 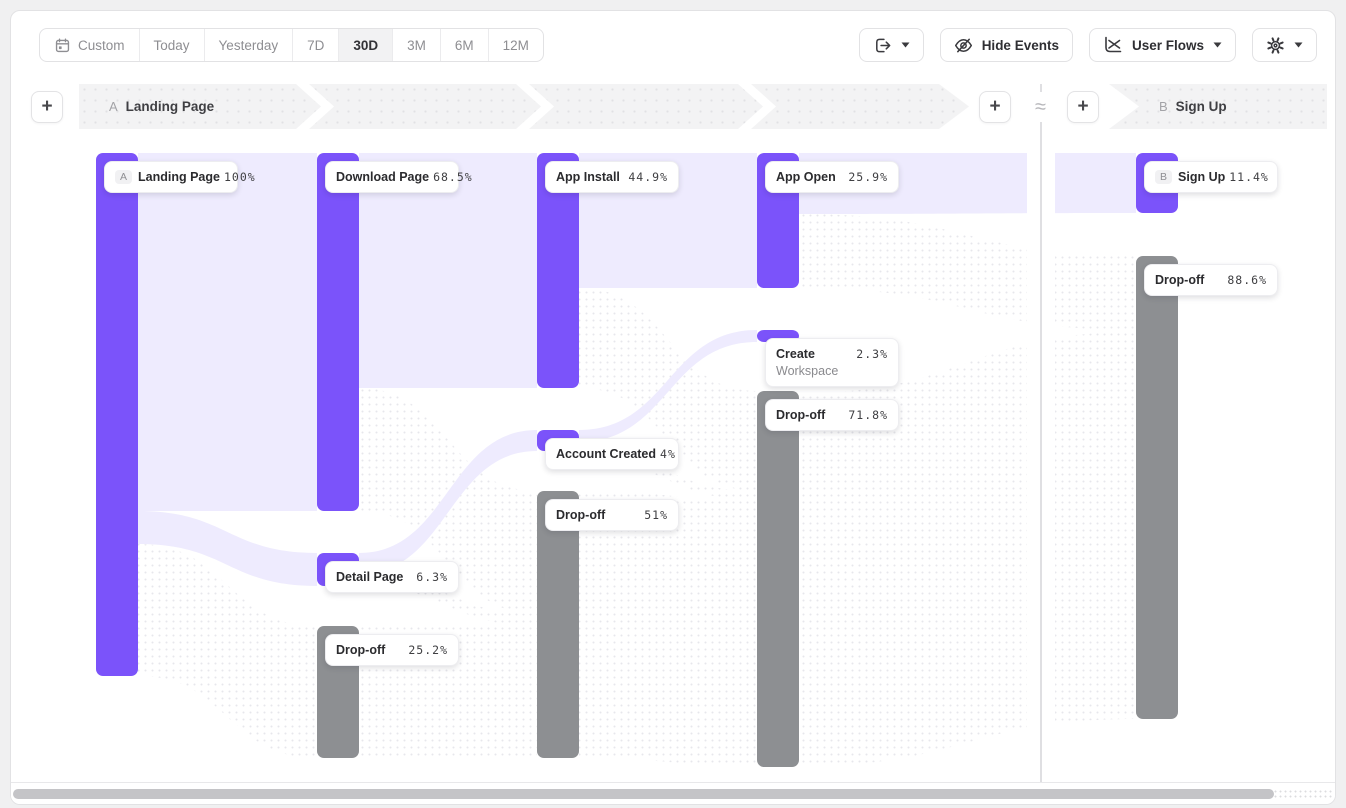 What do you see at coordinates (558, 270) in the screenshot?
I see `sankey-bar-install` at bounding box center [558, 270].